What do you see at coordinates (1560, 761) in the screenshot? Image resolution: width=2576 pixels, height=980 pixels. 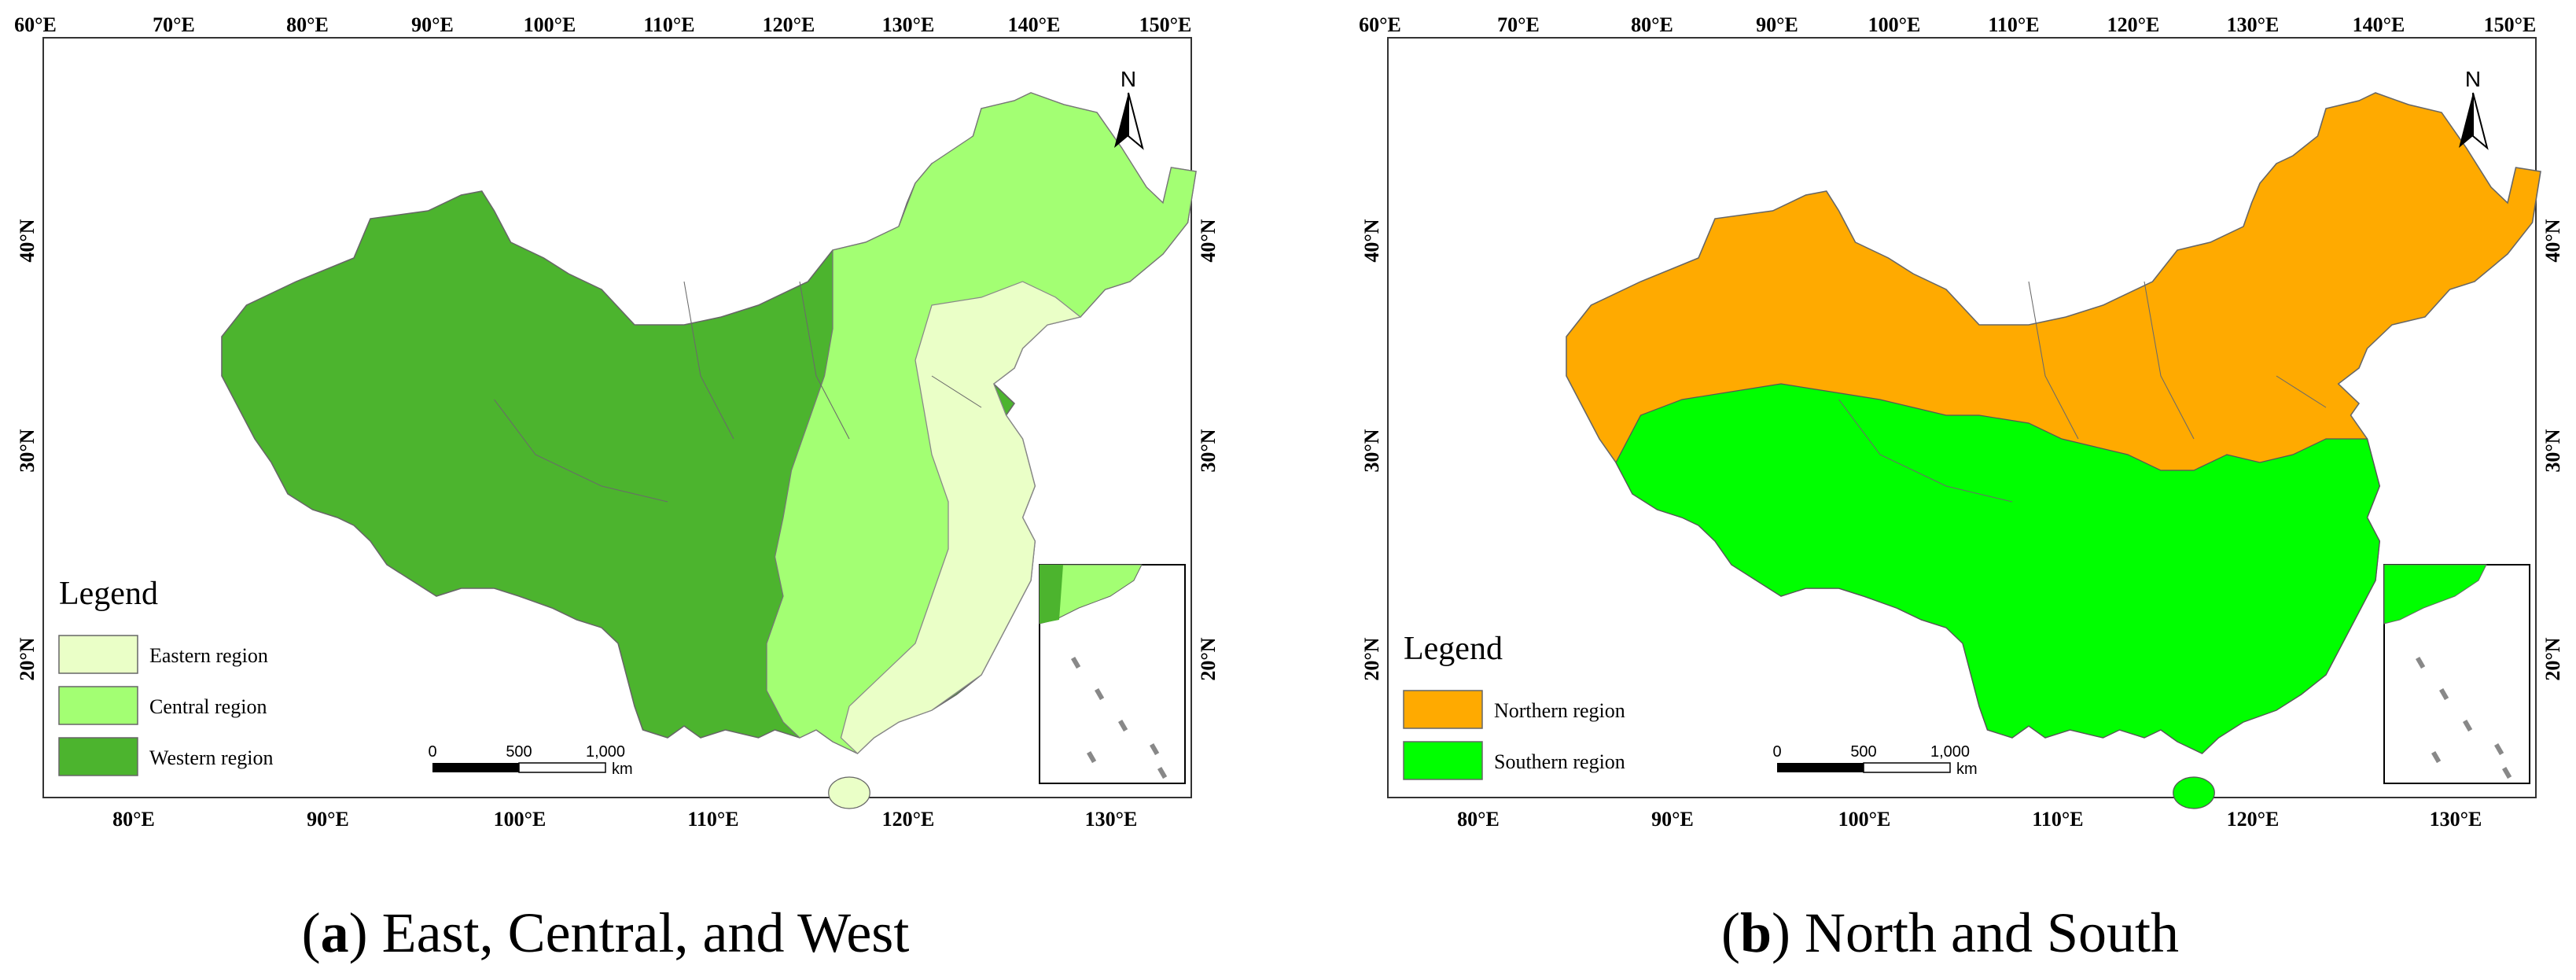 I see `legend-label: Southern region` at bounding box center [1560, 761].